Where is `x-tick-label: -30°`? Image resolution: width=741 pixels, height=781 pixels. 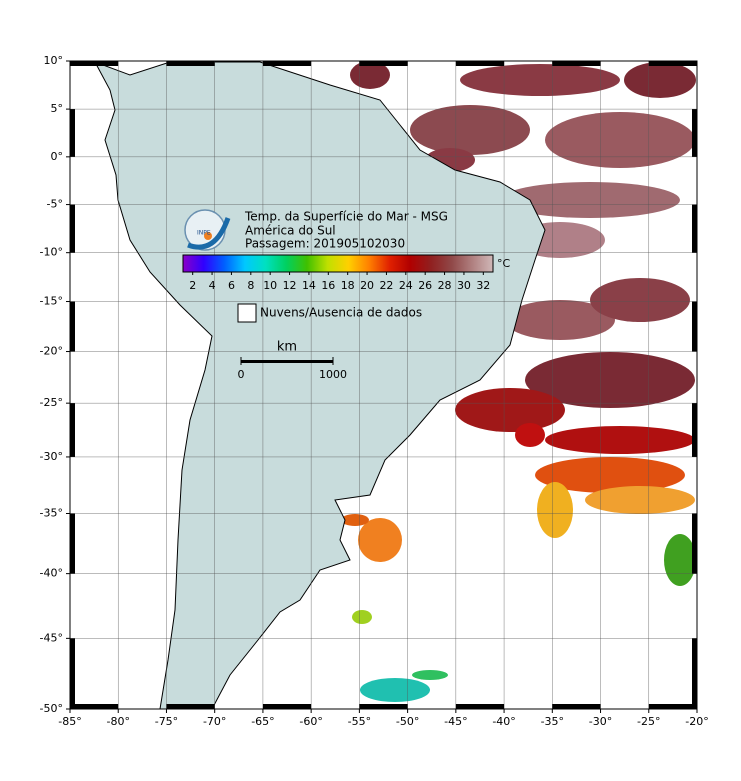
x-tick-label: -30° is located at coordinates (600, 721).